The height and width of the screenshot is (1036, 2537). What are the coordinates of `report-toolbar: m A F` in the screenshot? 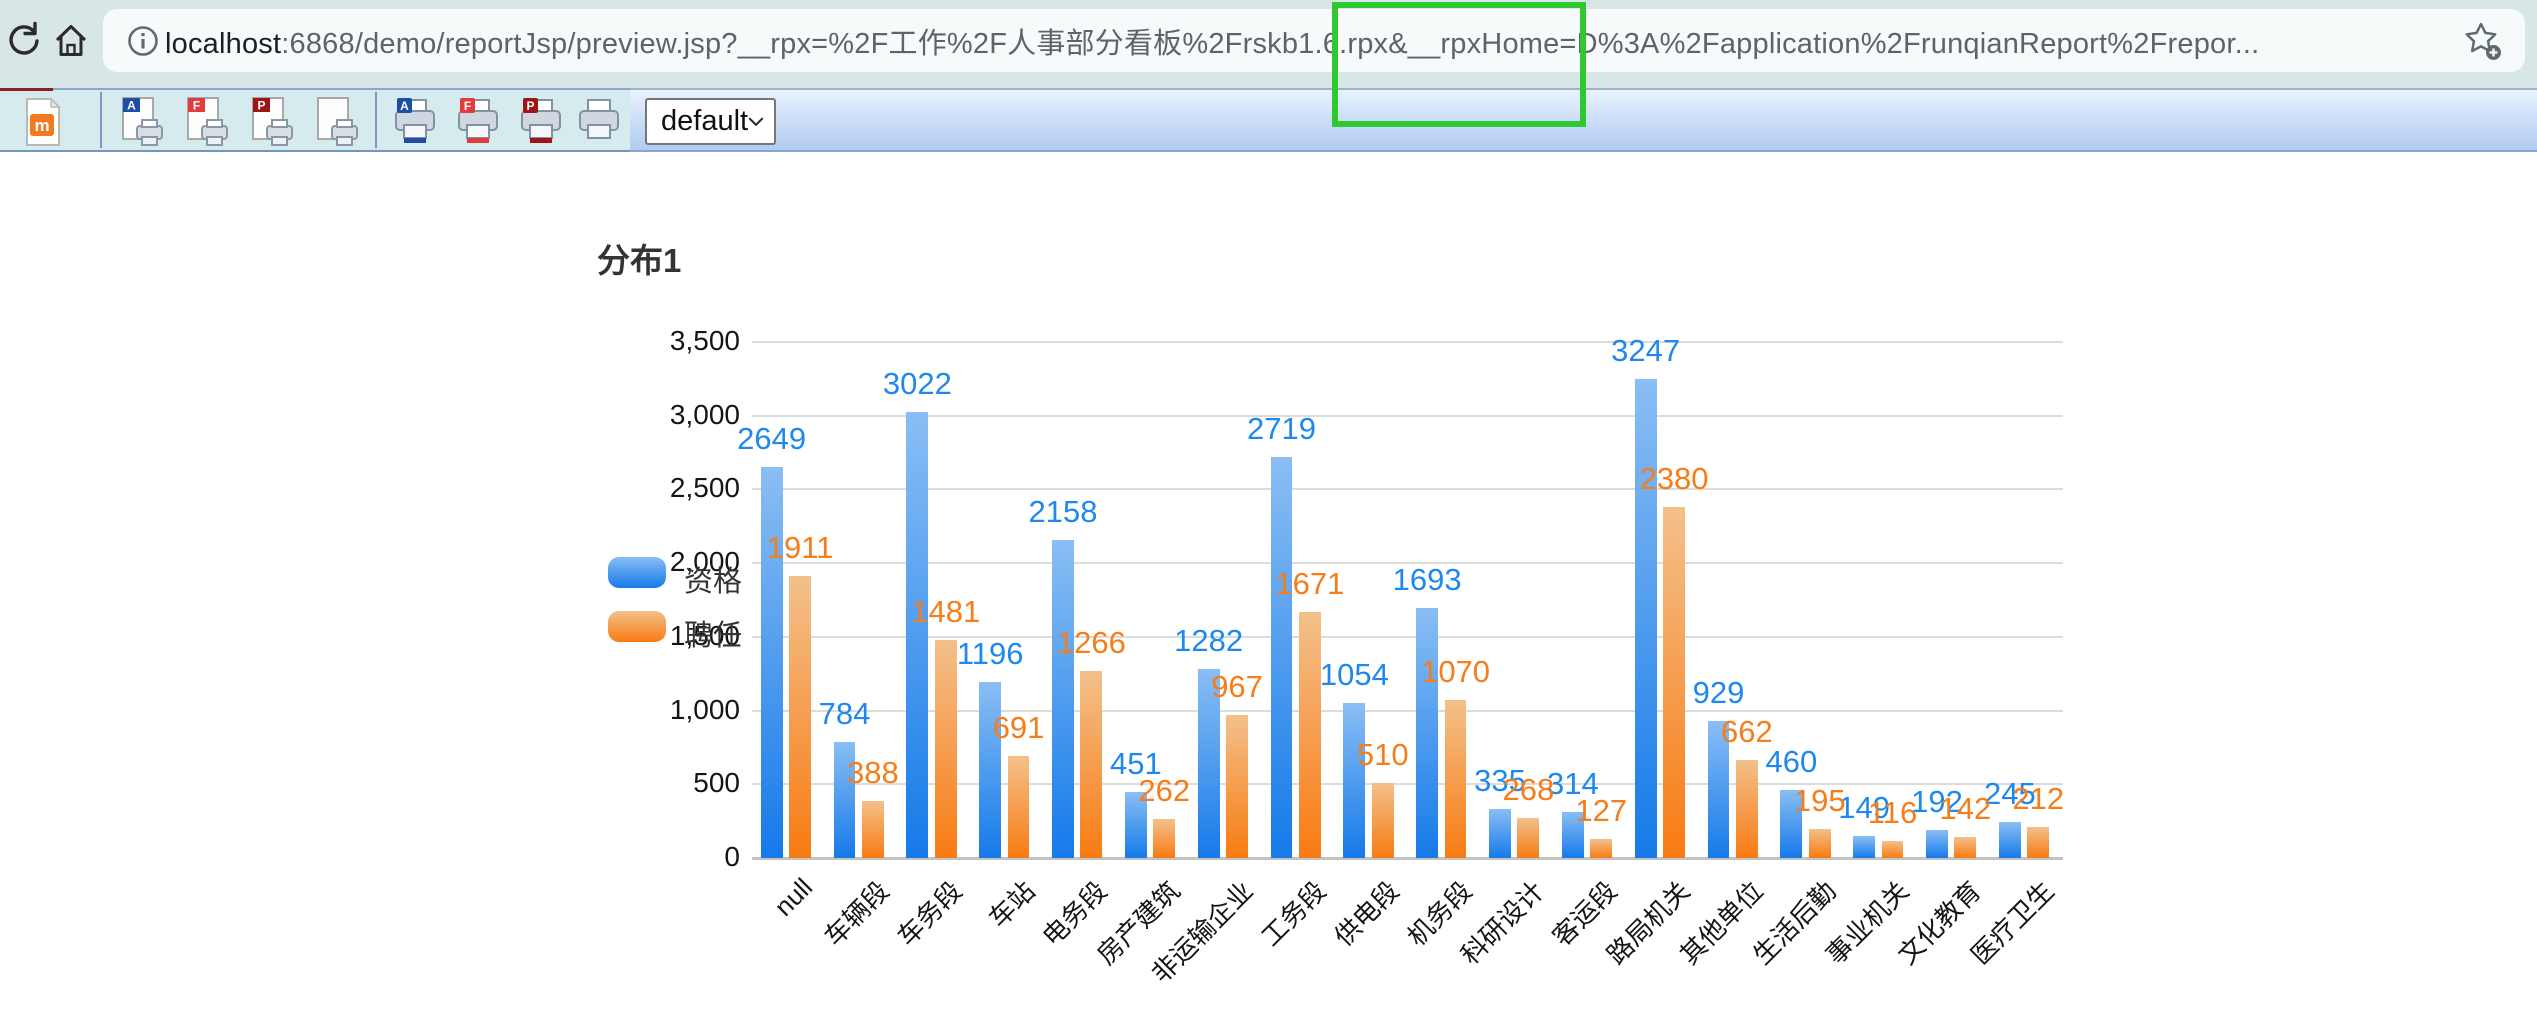 It's located at (1268, 120).